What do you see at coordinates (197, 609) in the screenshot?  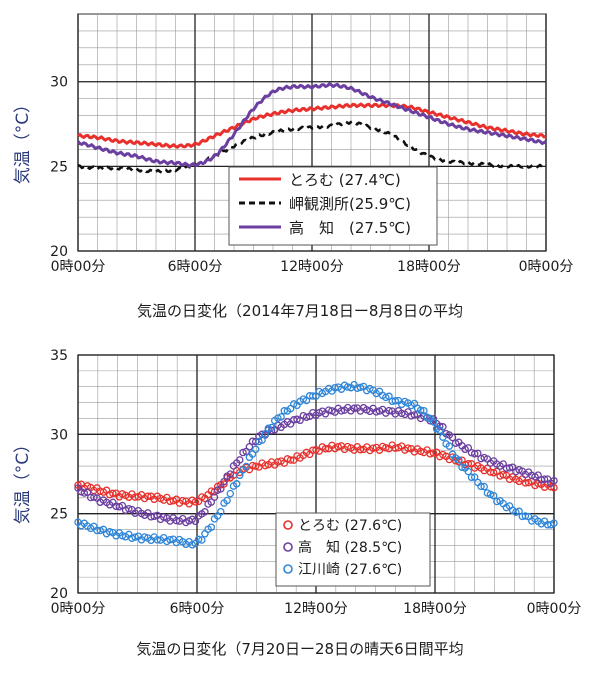 I see `x-tick-label: 6時00分` at bounding box center [197, 609].